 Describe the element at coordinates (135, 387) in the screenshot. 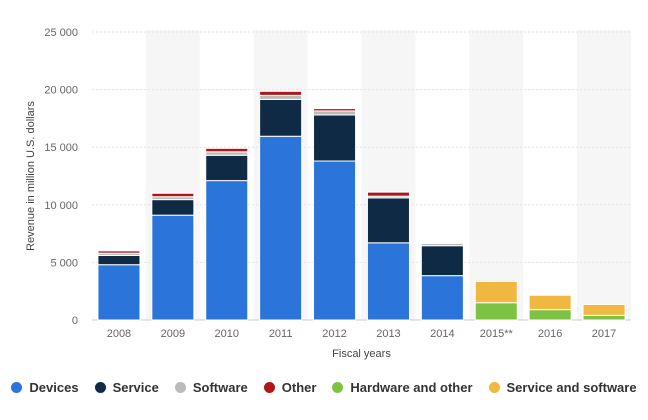

I see `legend-label: Service` at that location.